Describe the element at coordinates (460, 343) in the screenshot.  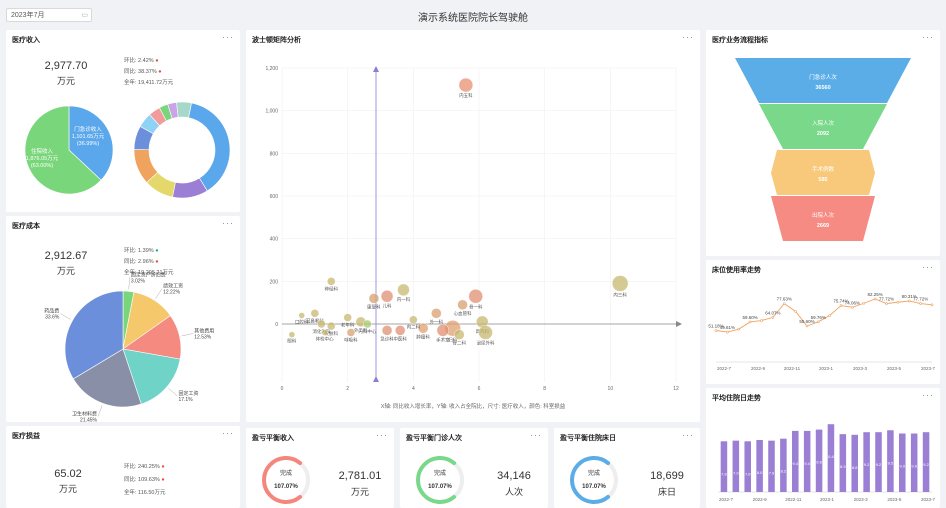
I see `matrix-bubble-label-24: 骨二科` at that location.